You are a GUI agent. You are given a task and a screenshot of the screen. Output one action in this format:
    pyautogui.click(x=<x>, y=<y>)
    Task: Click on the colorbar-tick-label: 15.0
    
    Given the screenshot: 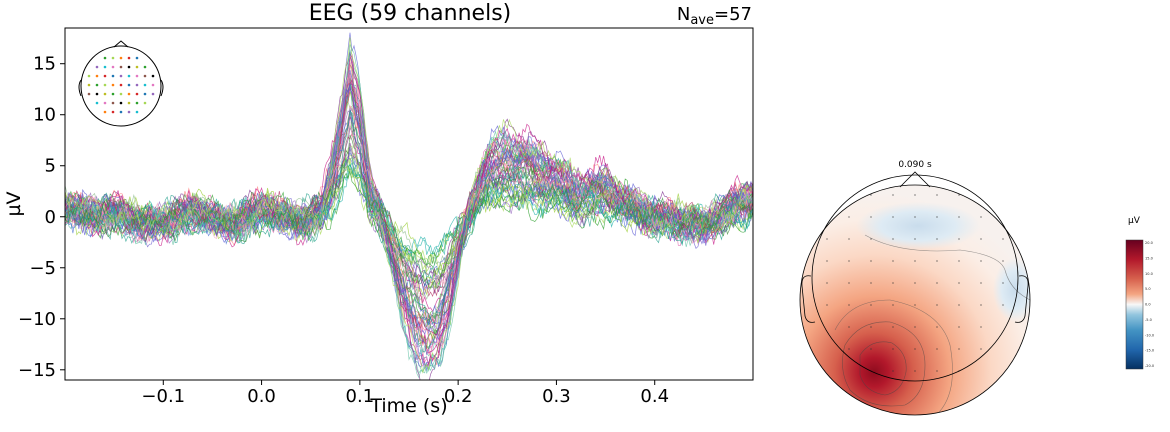 What is the action you would take?
    pyautogui.click(x=1149, y=258)
    